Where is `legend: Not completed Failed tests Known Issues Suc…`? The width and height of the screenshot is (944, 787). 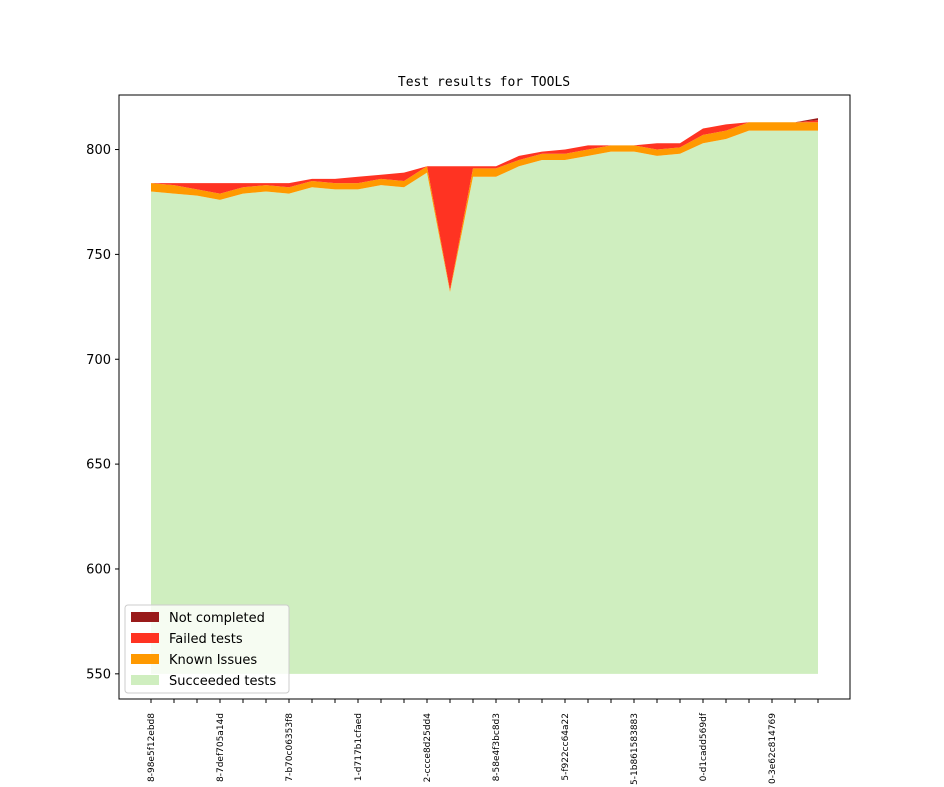 legend: Not completed Failed tests Known Issues Suc… is located at coordinates (207, 649).